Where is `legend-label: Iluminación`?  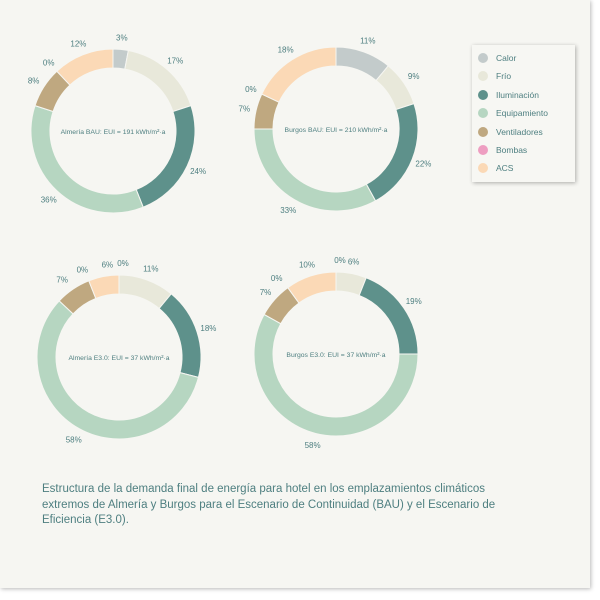 legend-label: Iluminación is located at coordinates (517, 94).